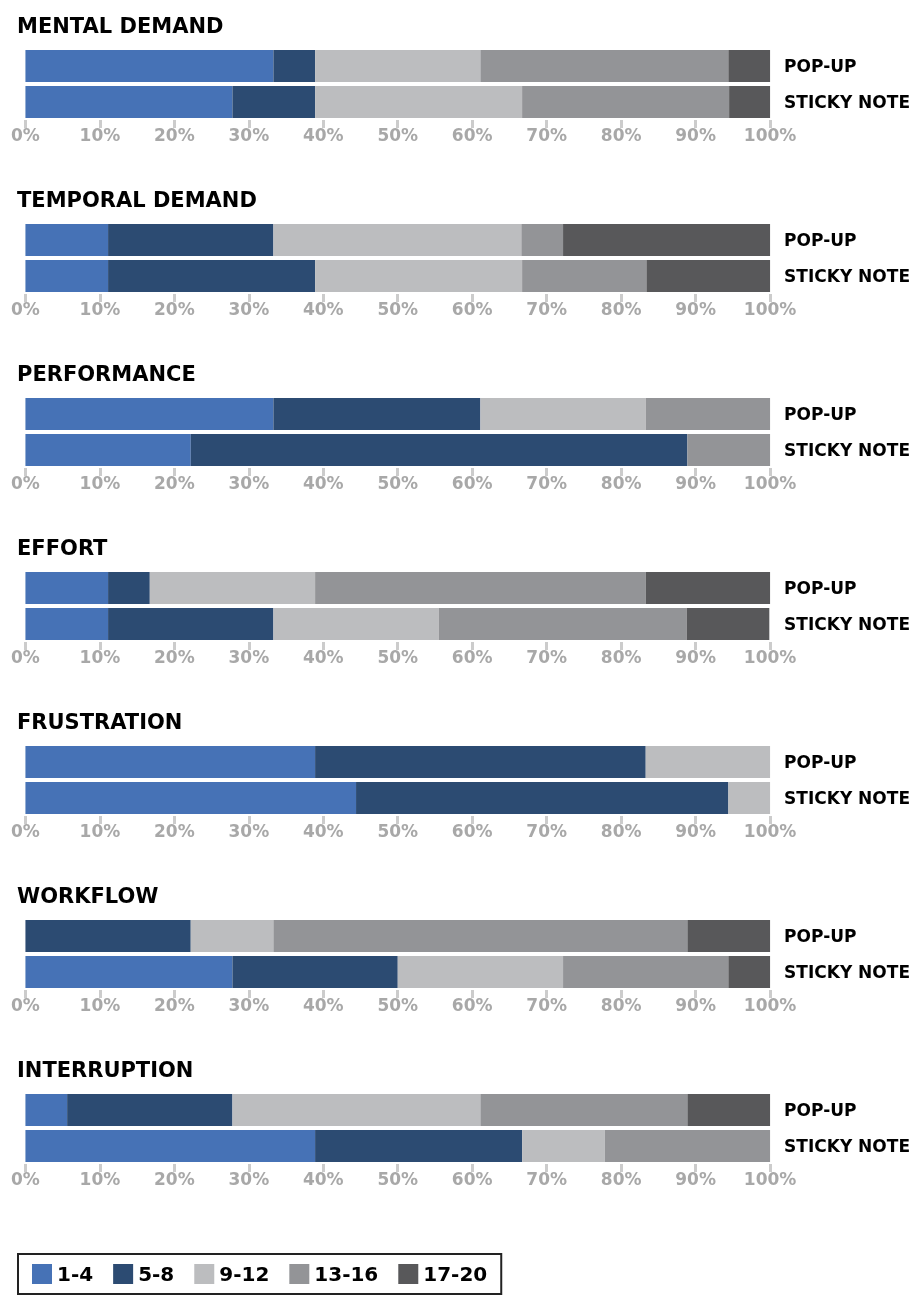 This screenshot has height=1302, width=921. I want to click on chart-title: WORKFLOW, so click(88, 895).